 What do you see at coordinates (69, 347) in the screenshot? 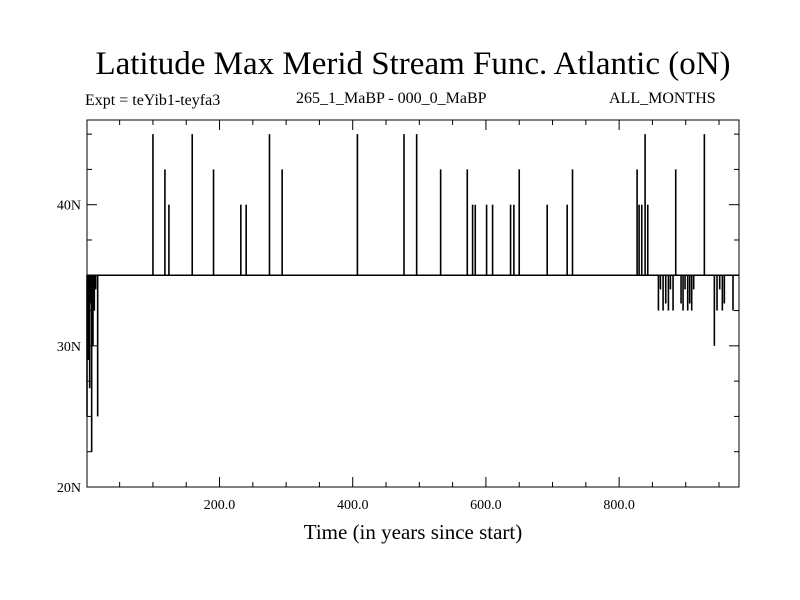
I see `y-tick-label: 30N` at bounding box center [69, 347].